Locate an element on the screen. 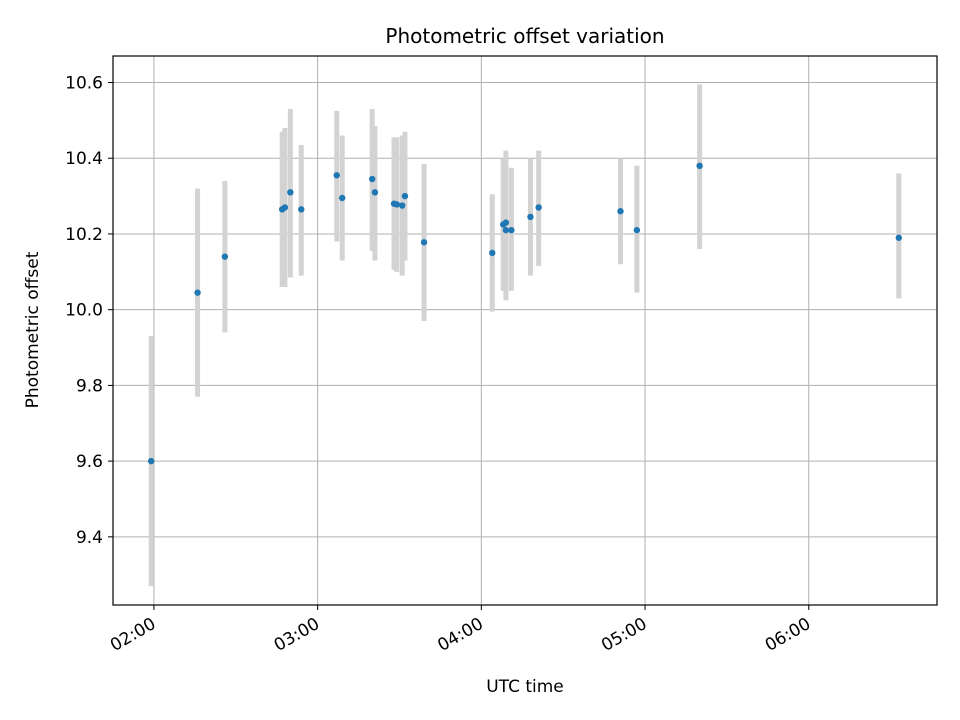 The width and height of the screenshot is (960, 720). y-tick-label: 10.4 is located at coordinates (84, 159).